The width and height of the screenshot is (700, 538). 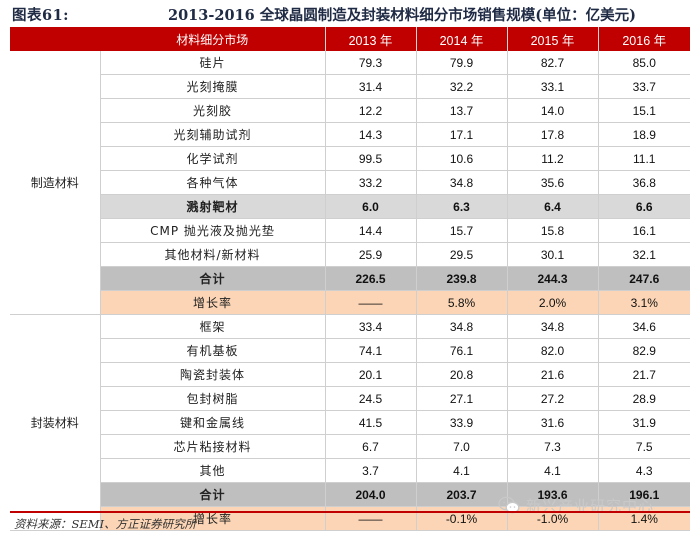 What do you see at coordinates (553, 158) in the screenshot?
I see `value-cell: 11.2` at bounding box center [553, 158].